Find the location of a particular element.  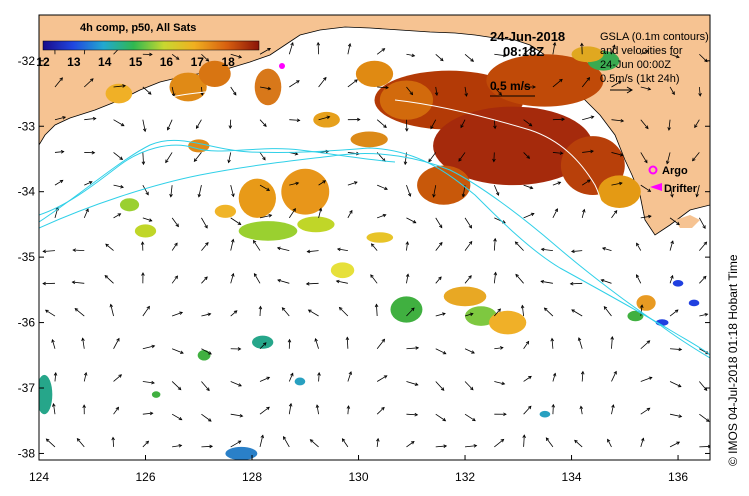

y-tick-label: -33 is located at coordinates (27, 126).